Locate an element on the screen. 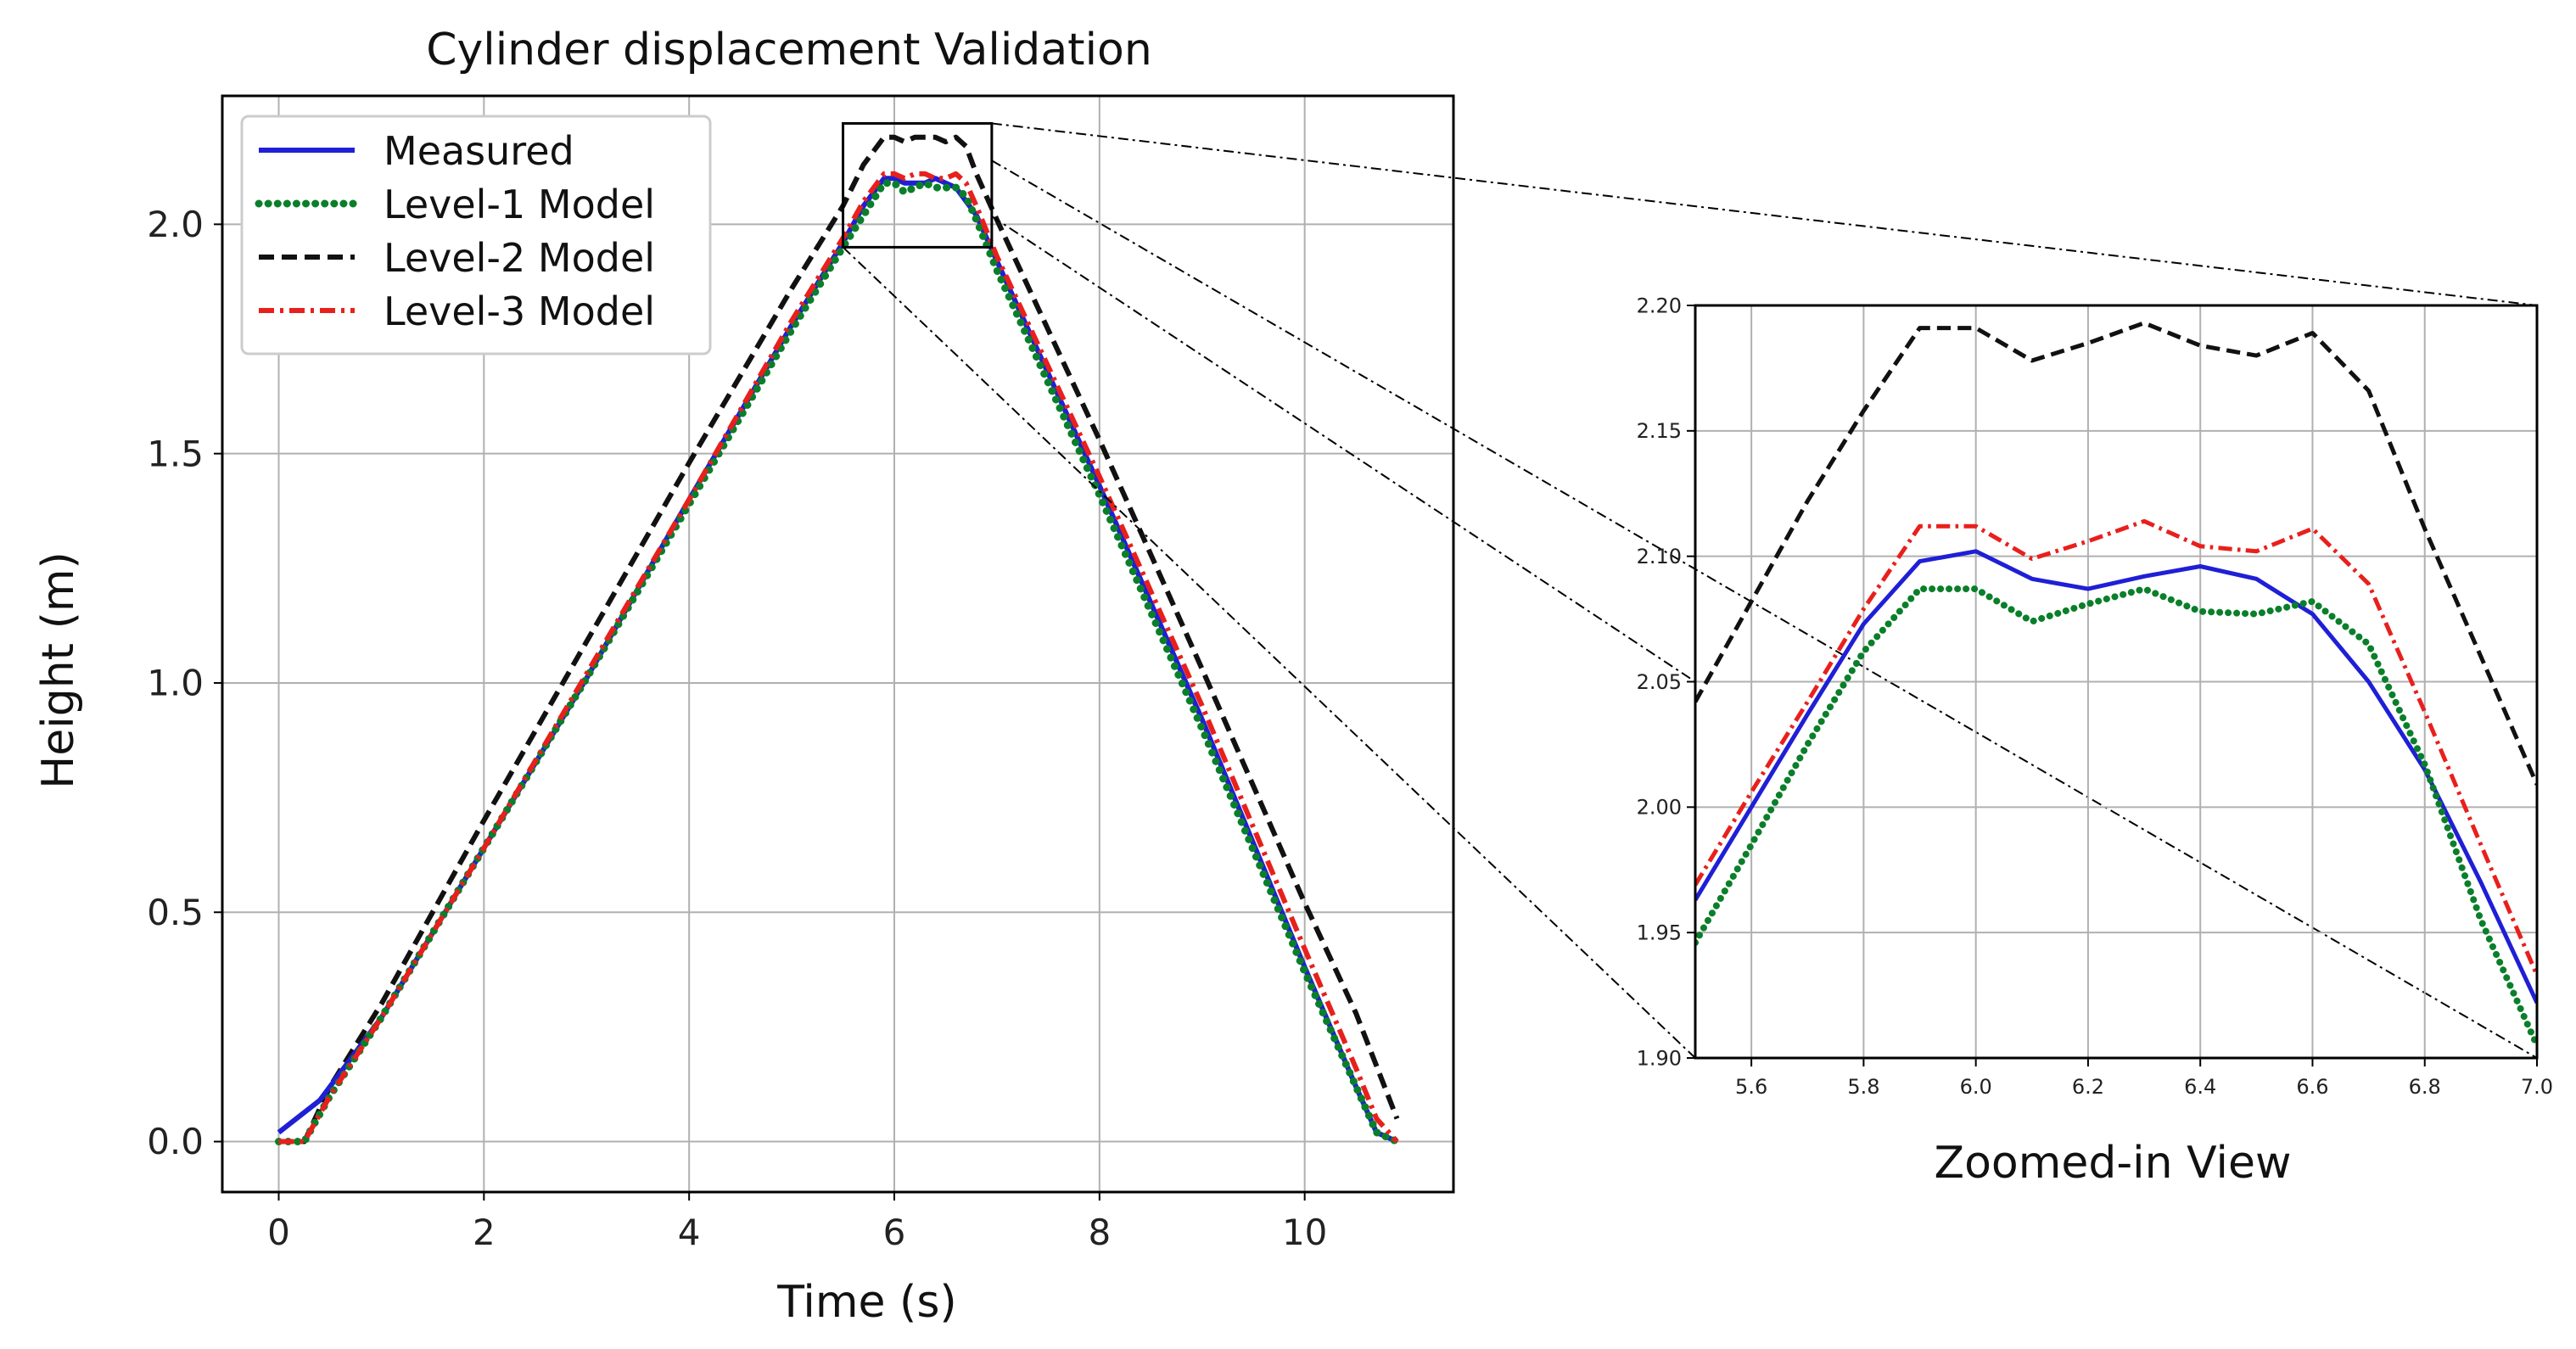  zoom-series-level-2-model is located at coordinates (2116, 553).